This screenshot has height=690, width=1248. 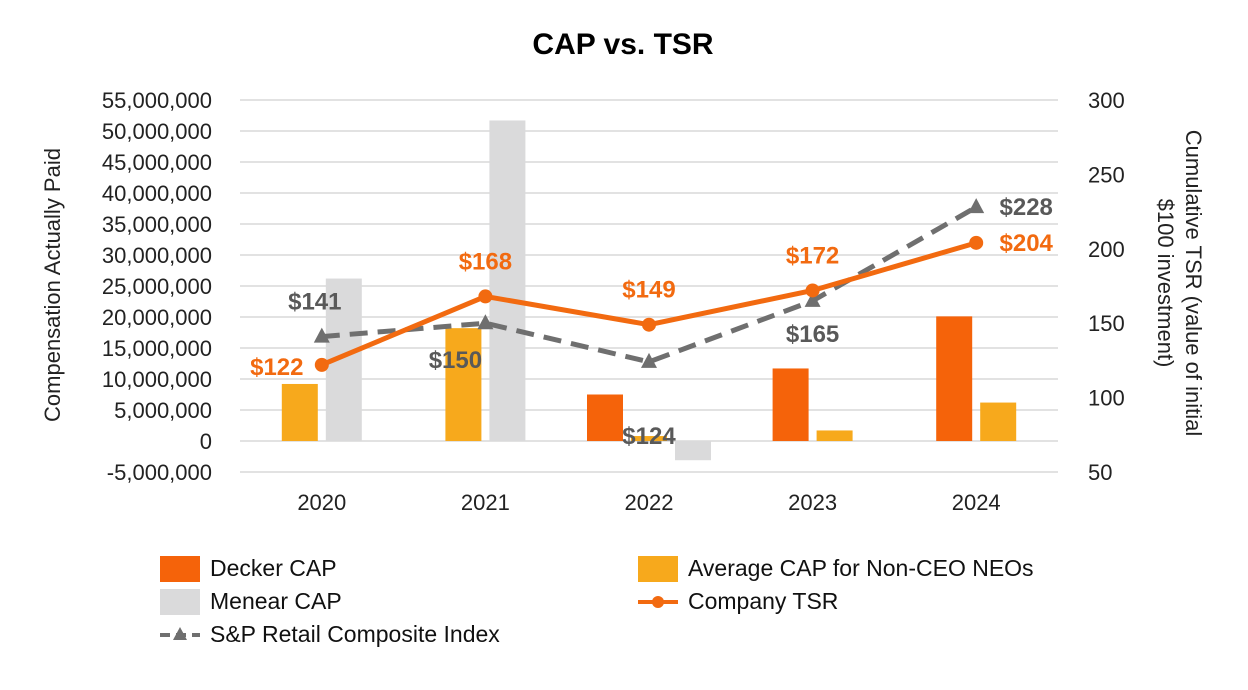 I want to click on left-tick-label: 15,000,000, so click(x=157, y=348).